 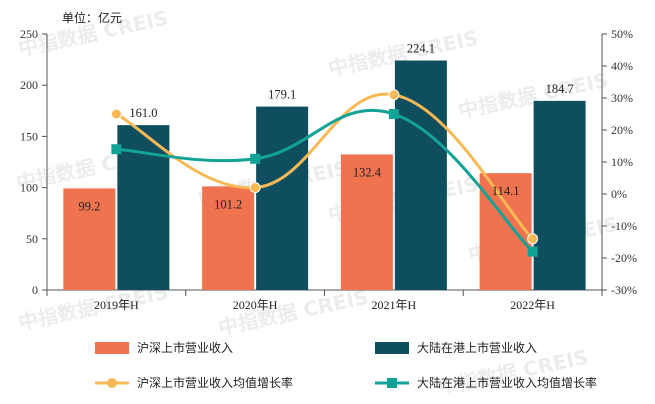 What do you see at coordinates (185, 347) in the screenshot?
I see `legend-label: 沪深上市营业收入` at bounding box center [185, 347].